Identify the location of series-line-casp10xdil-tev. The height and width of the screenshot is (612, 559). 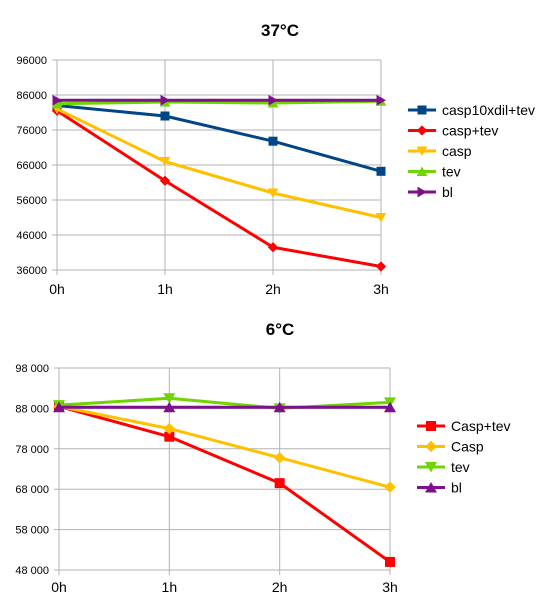
(219, 138).